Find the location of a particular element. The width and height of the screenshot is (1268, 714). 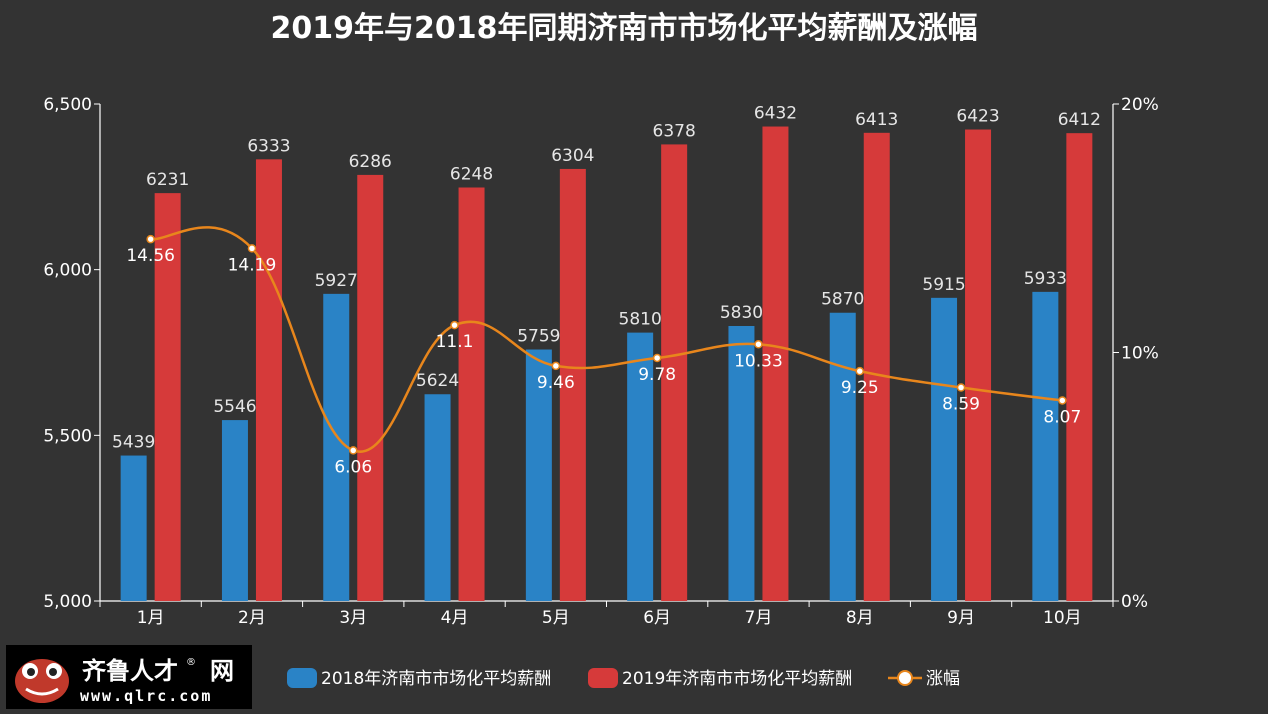

growth-label: 14.19 is located at coordinates (252, 265).